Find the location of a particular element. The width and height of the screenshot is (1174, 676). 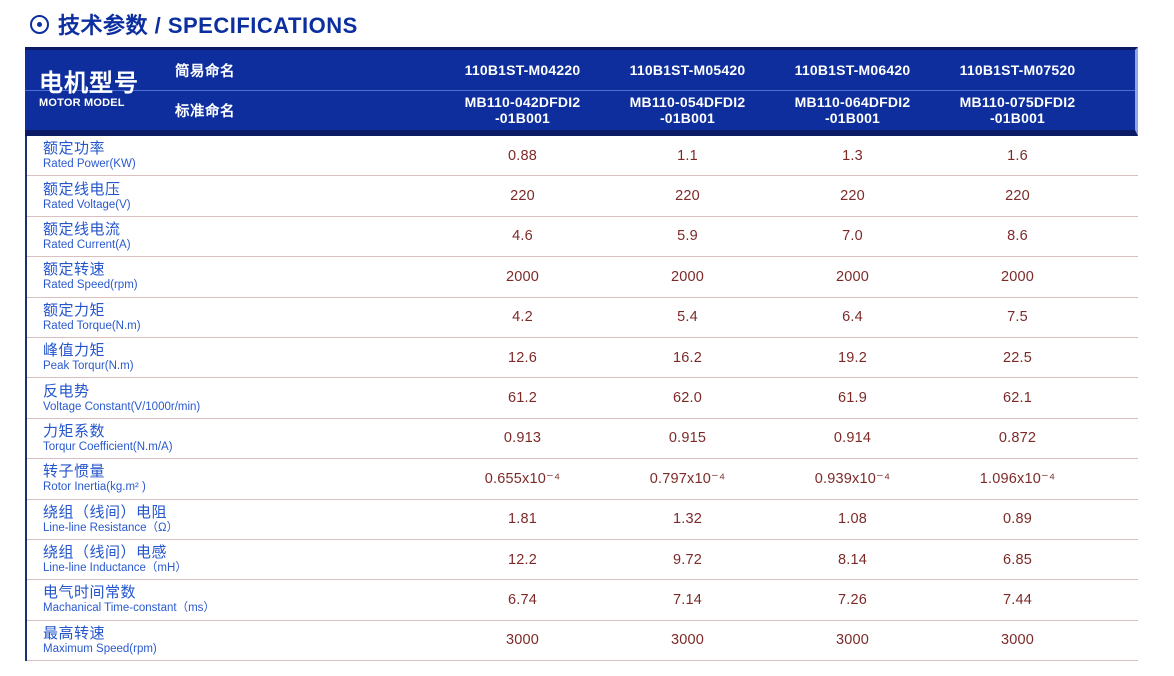

spec-value: 0.939x10⁻⁴ is located at coordinates (852, 478).